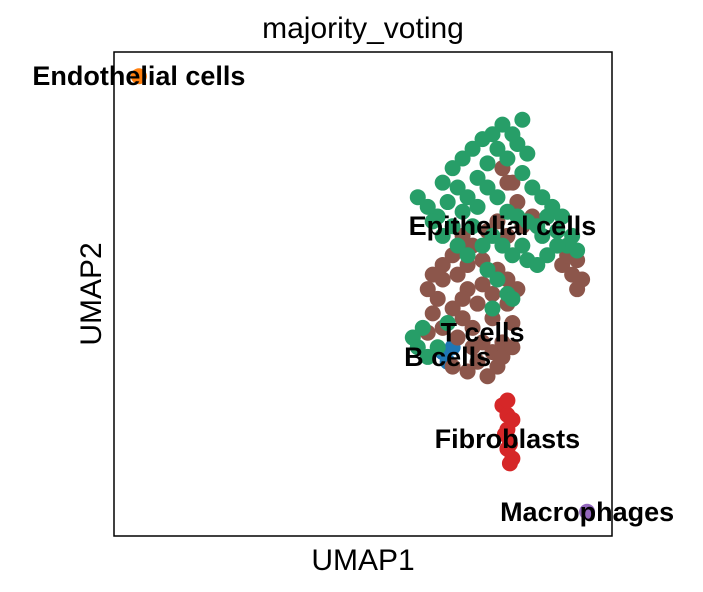 This screenshot has height=592, width=703. I want to click on cluster-label-fibroblasts: Fibroblasts, so click(508, 439).